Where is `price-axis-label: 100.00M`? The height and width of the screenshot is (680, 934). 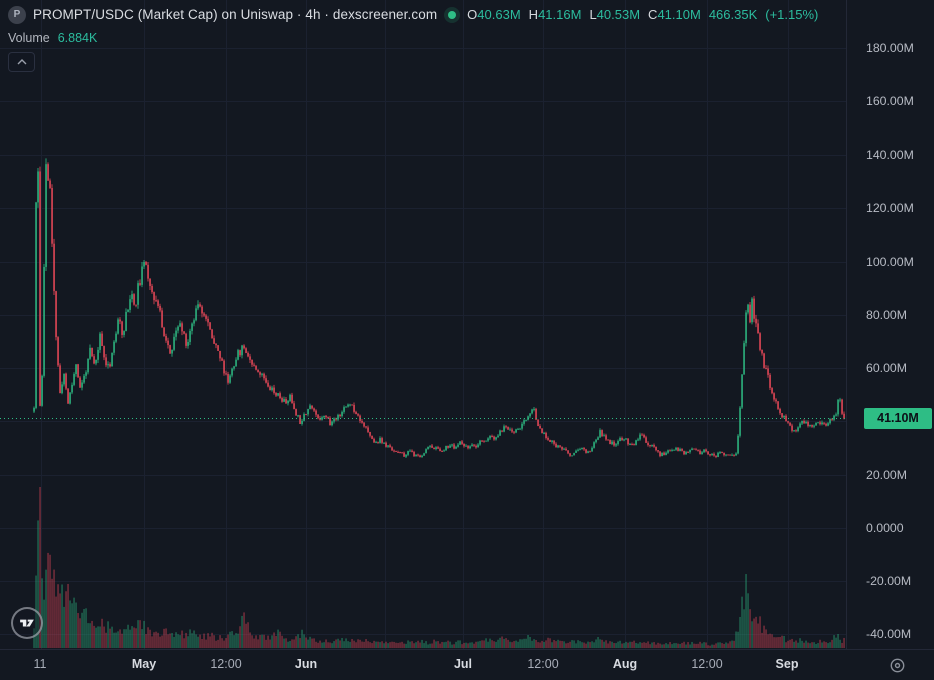
price-axis-label: 100.00M is located at coordinates (890, 262).